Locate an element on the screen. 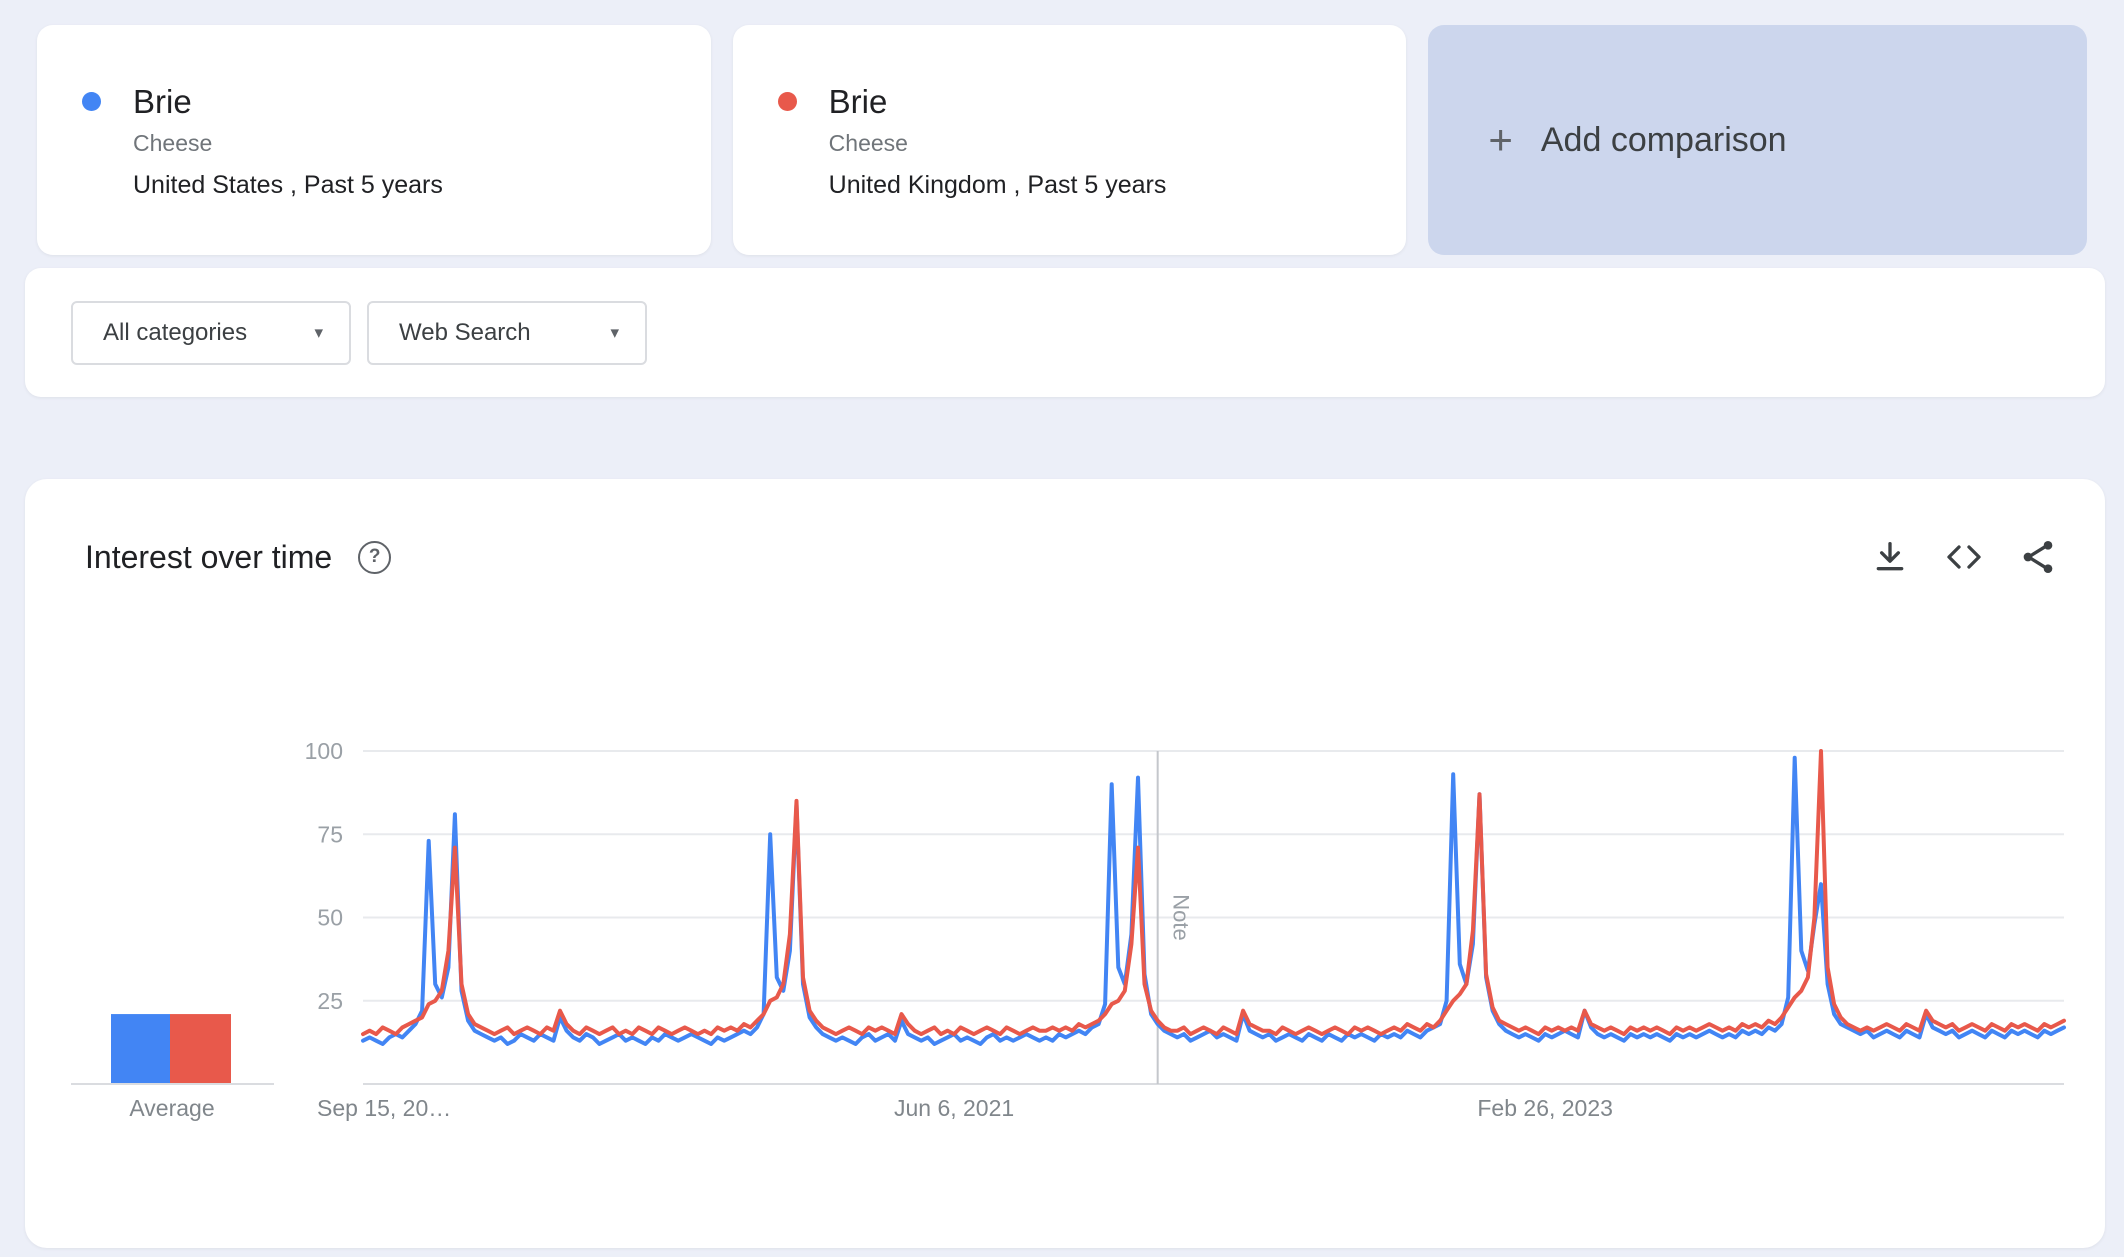  note-marker-label: Note is located at coordinates (1181, 917).